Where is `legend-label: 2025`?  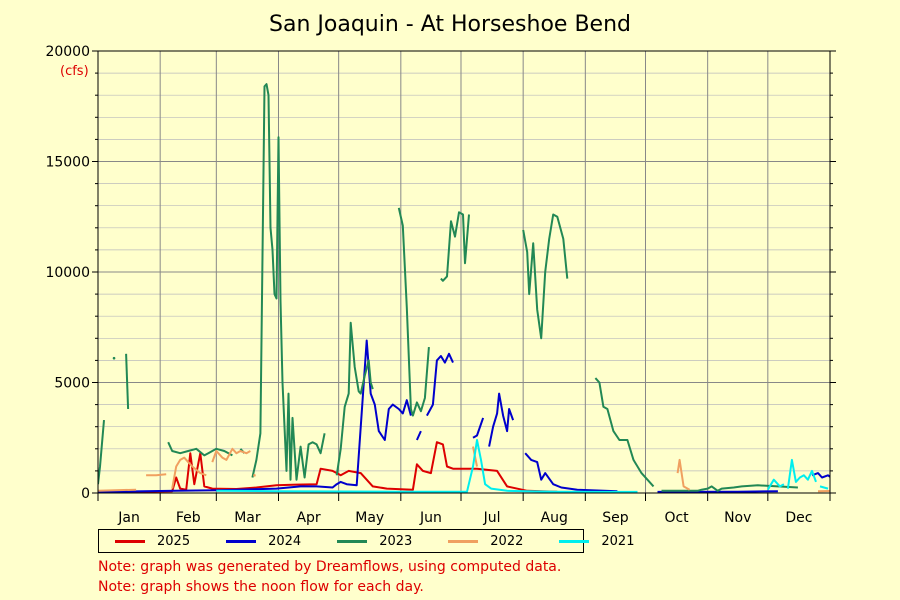
legend-label: 2025 is located at coordinates (174, 541).